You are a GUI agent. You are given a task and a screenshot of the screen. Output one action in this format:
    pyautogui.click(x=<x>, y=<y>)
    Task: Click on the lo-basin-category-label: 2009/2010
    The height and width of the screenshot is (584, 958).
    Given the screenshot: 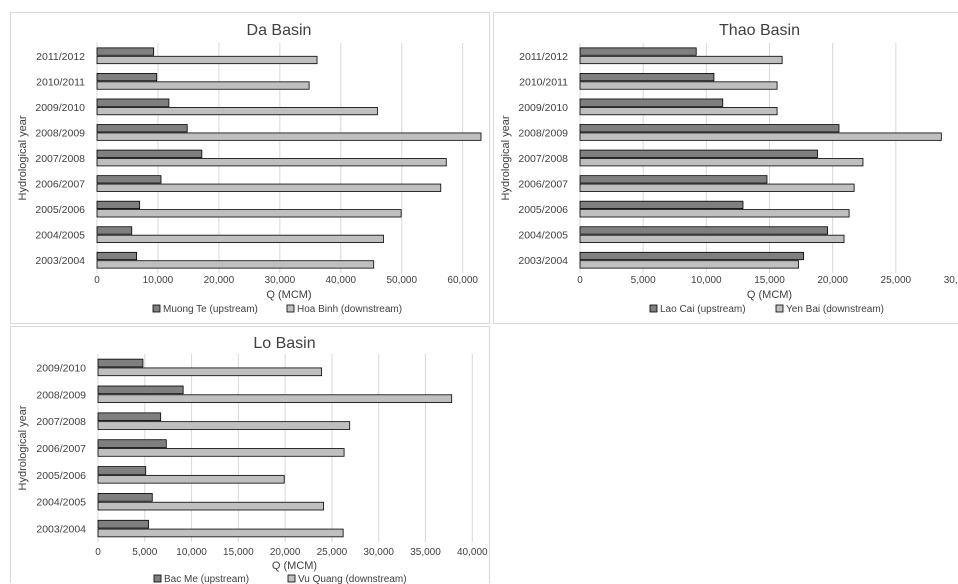 What is the action you would take?
    pyautogui.click(x=61, y=368)
    